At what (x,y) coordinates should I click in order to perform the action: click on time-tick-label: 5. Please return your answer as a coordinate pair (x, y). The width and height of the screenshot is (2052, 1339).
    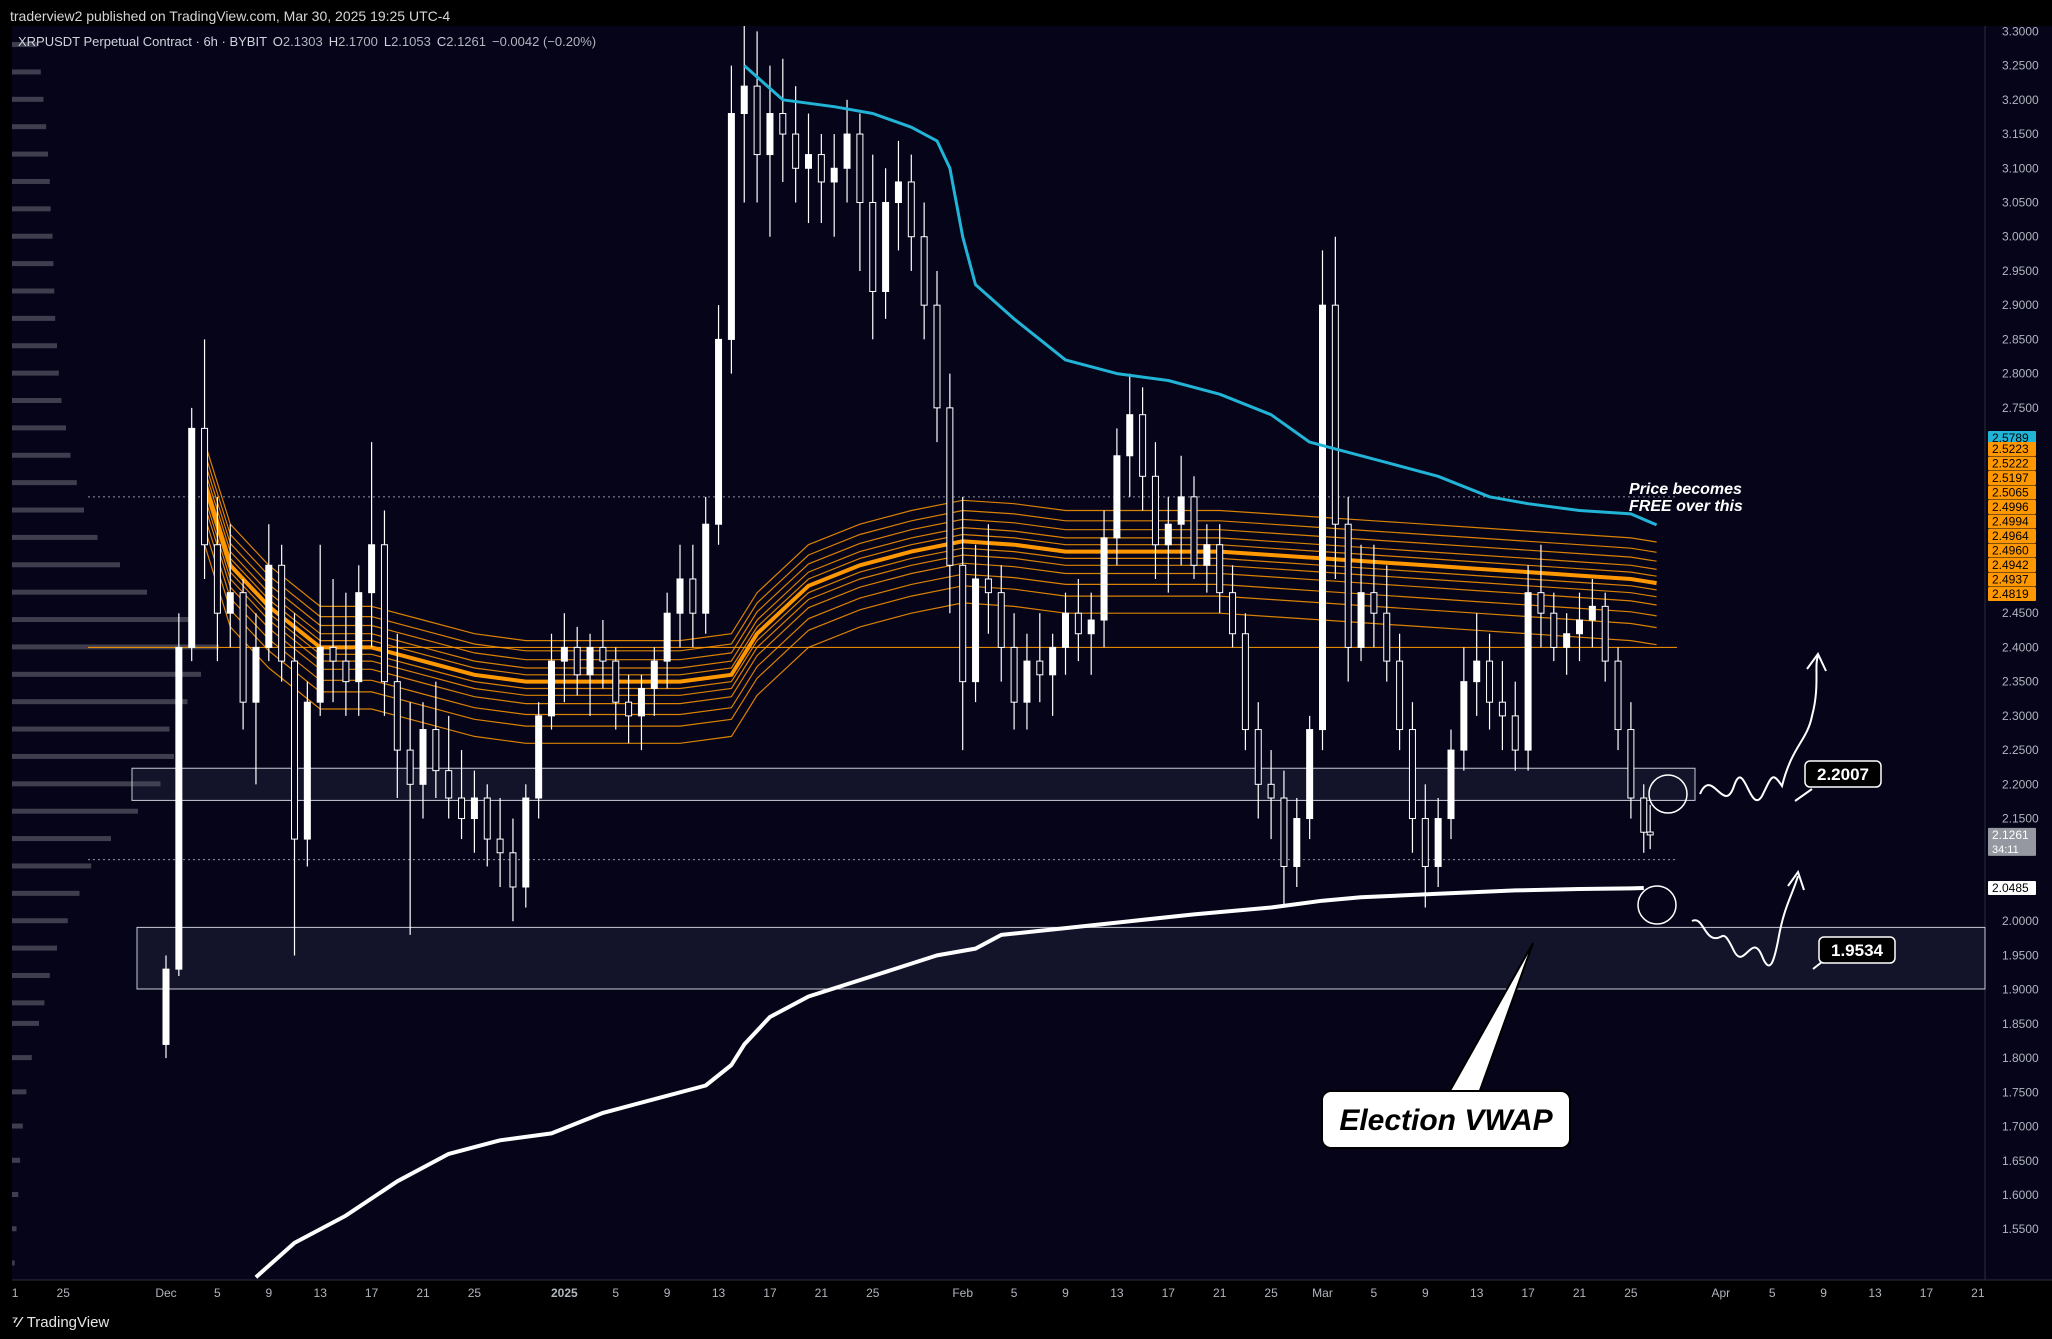
    Looking at the image, I should click on (1374, 1293).